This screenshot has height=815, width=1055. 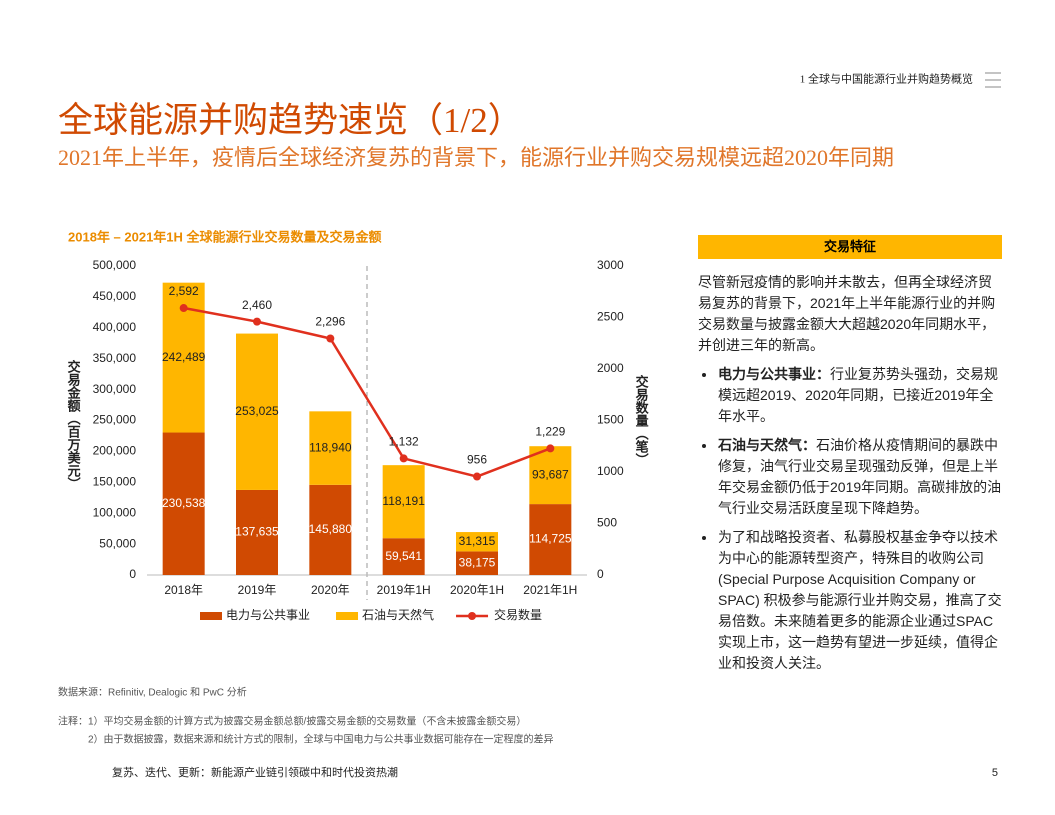 I want to click on x-tick-label: 2020年, so click(x=330, y=590).